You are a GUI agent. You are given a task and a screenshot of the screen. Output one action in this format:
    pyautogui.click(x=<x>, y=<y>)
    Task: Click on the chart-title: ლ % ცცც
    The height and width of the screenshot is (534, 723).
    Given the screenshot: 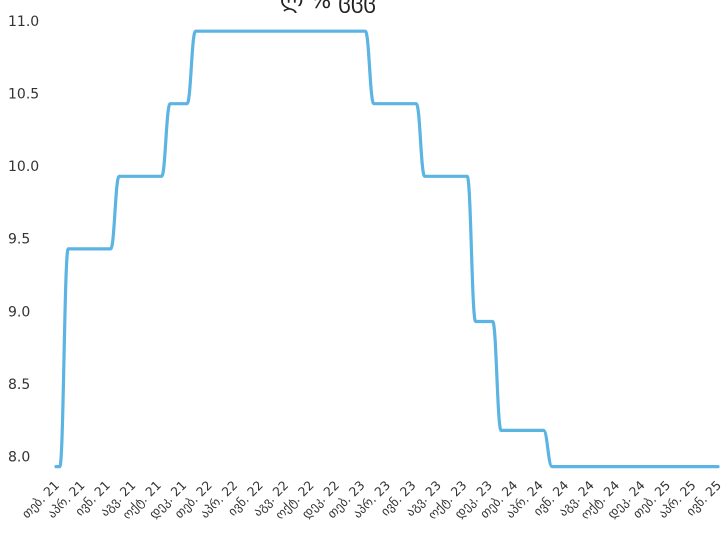 What is the action you would take?
    pyautogui.click(x=328, y=7)
    